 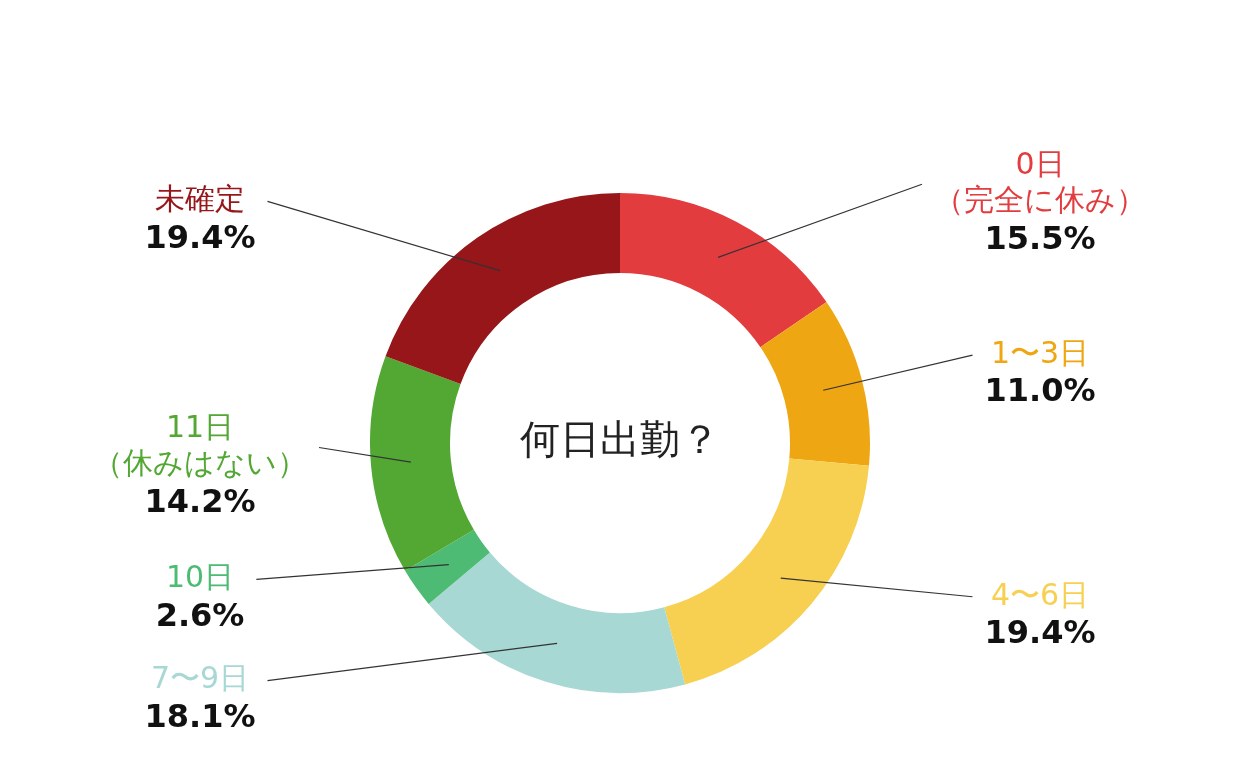 What do you see at coordinates (200, 445) in the screenshot?
I see `slice-label: 11日（休みはない）` at bounding box center [200, 445].